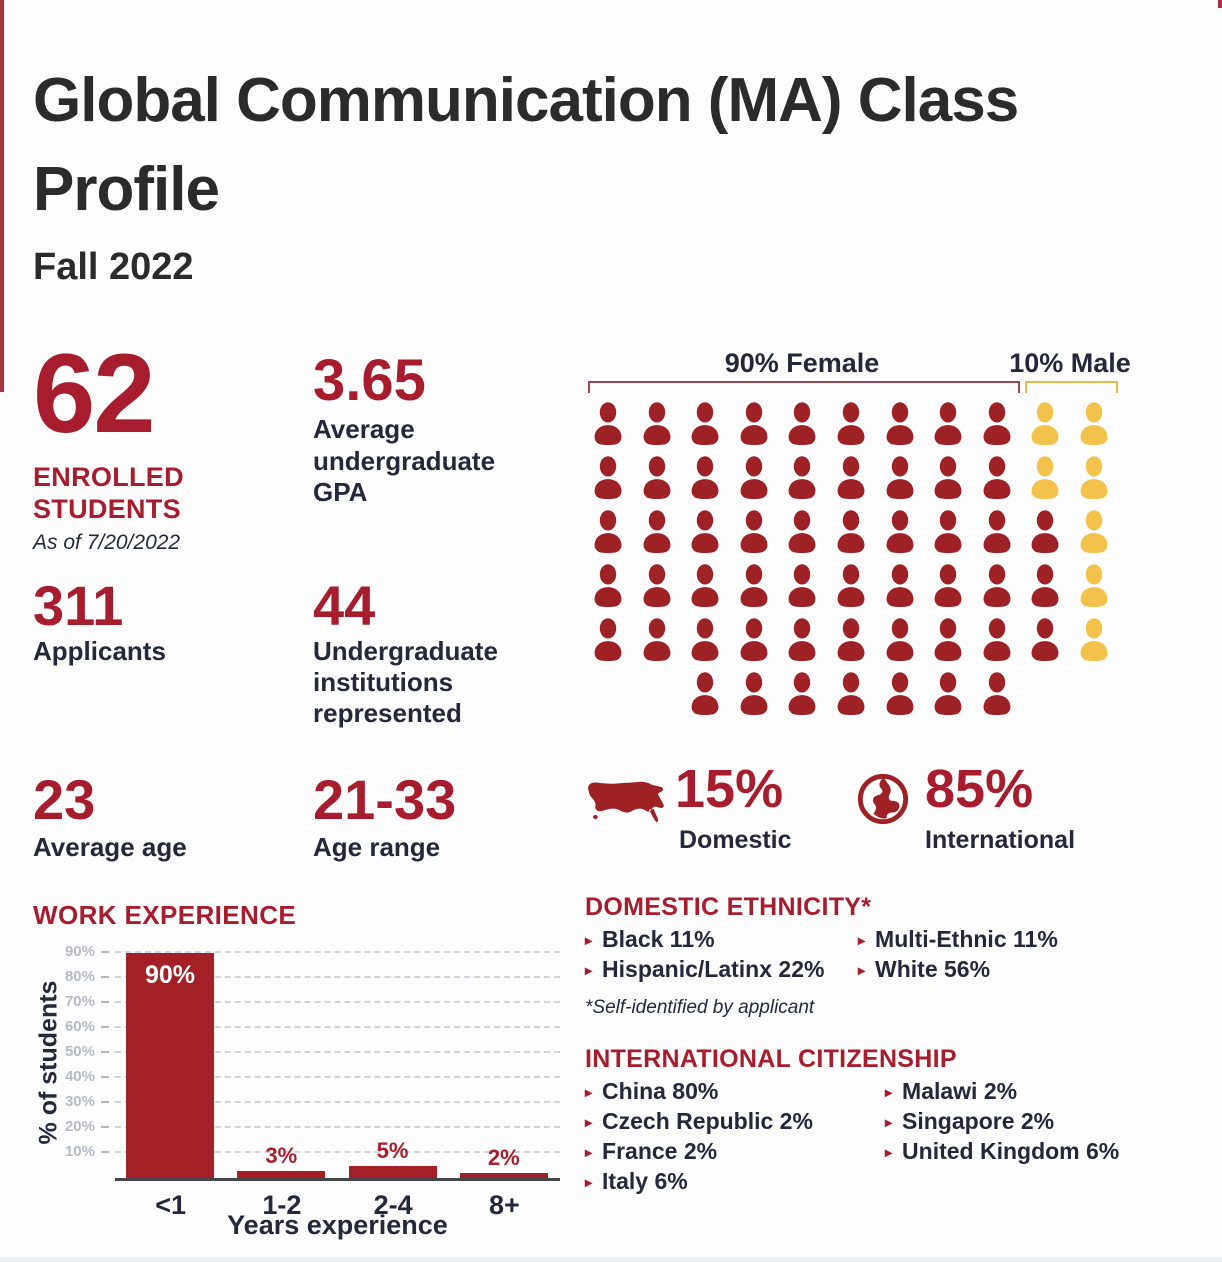 The width and height of the screenshot is (1222, 1262). I want to click on international-percent: 85%, so click(979, 789).